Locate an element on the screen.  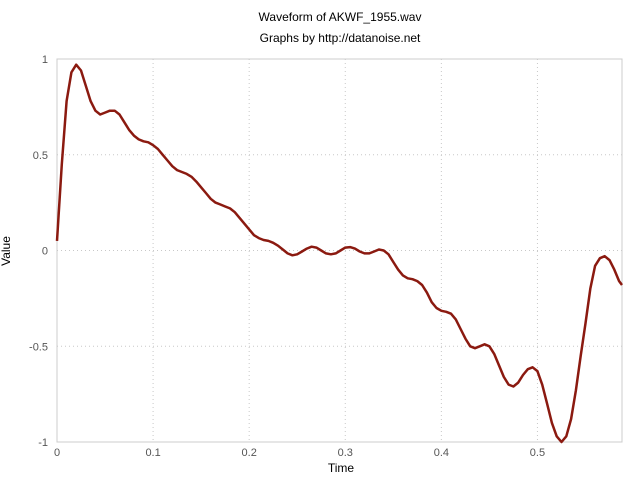
y-axis-ticks: 1 0.5 0 -0.5 -1 is located at coordinates (38, 251).